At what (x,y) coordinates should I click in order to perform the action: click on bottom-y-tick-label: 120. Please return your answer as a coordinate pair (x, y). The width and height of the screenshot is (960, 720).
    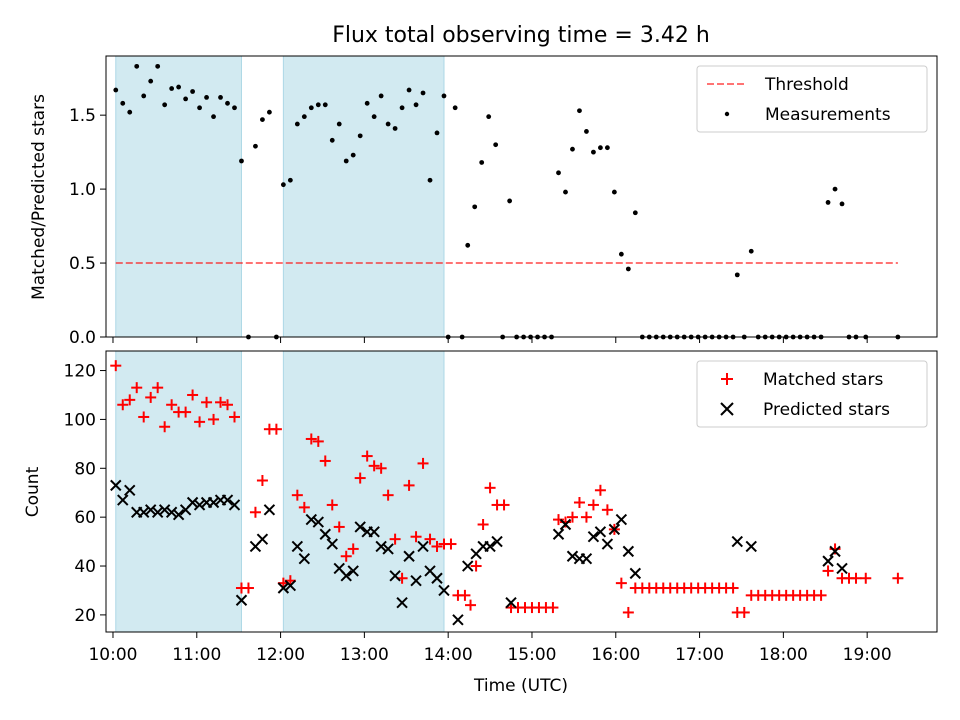
    Looking at the image, I should click on (80, 372).